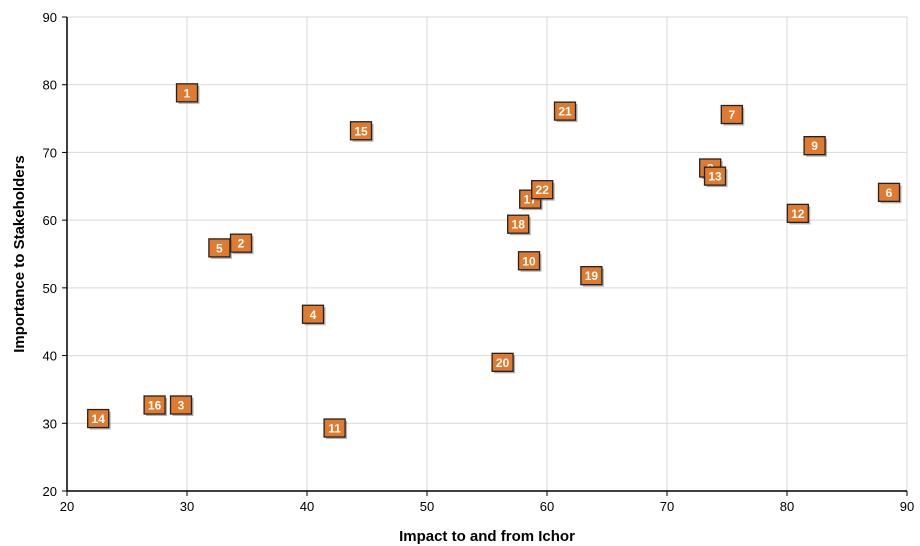  What do you see at coordinates (307, 506) in the screenshot?
I see `x-tick-label: 40` at bounding box center [307, 506].